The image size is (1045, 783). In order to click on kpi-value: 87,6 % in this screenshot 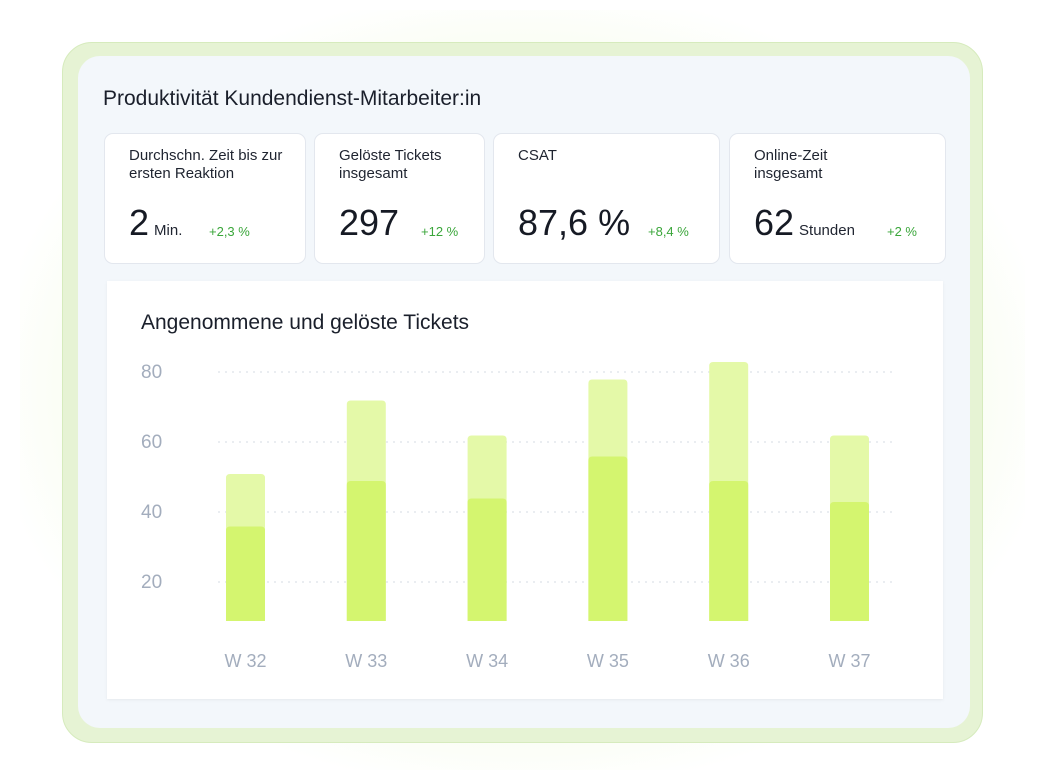, I will do `click(574, 222)`.